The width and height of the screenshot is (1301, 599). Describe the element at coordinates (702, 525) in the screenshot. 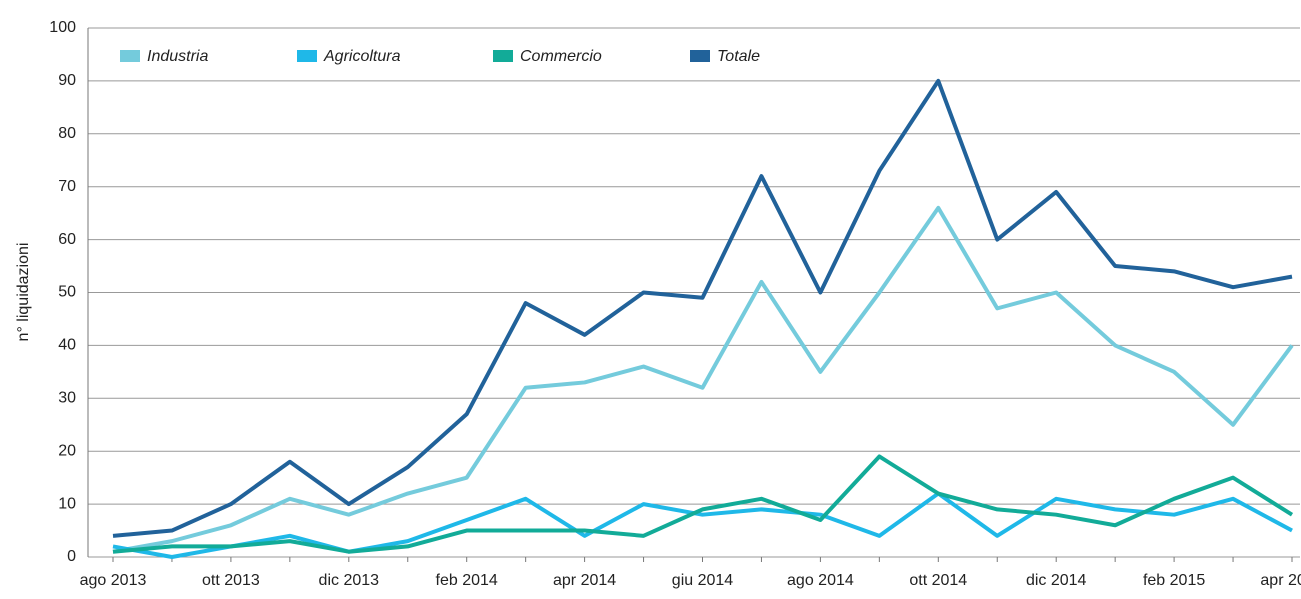

I see `series-line` at that location.